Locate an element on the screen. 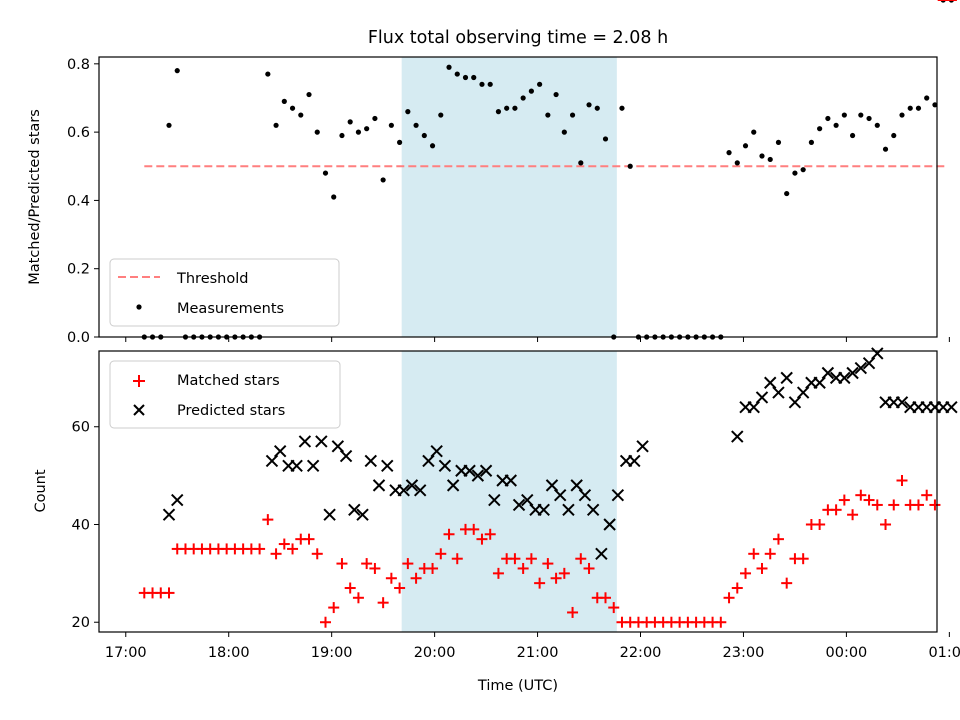 Image resolution: width=960 pixels, height=720 pixels. bottom-y-axis-label: Count is located at coordinates (41, 490).